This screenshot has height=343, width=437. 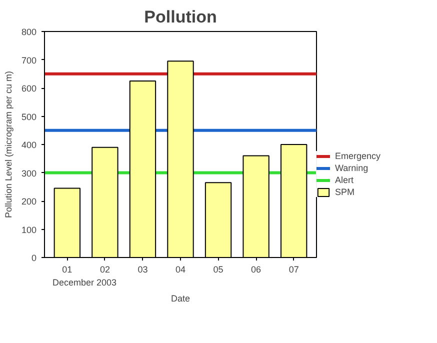 I want to click on y-tick-label: 400, so click(x=29, y=145).